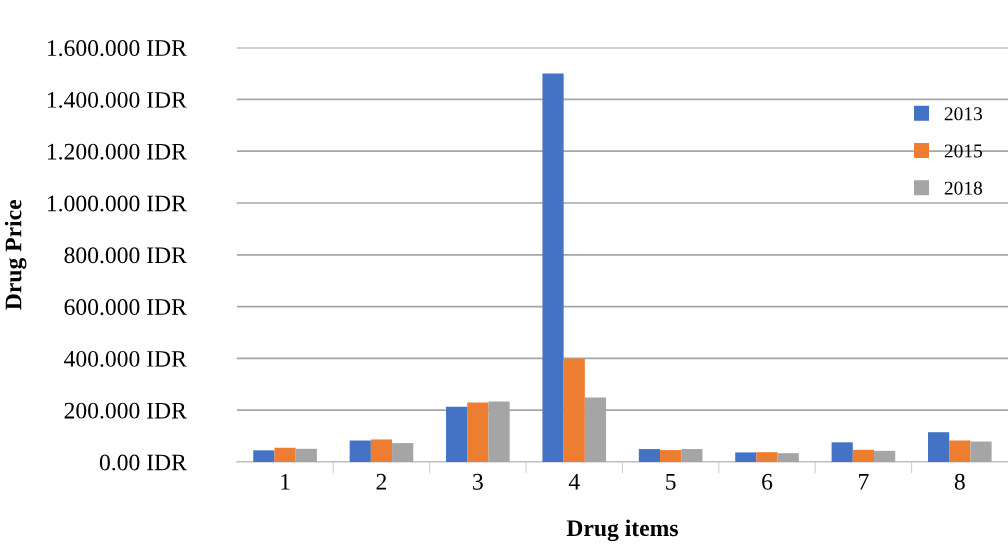 This screenshot has width=1008, height=560. What do you see at coordinates (117, 48) in the screenshot?
I see `y-tick-label: 1.600.000 IDR` at bounding box center [117, 48].